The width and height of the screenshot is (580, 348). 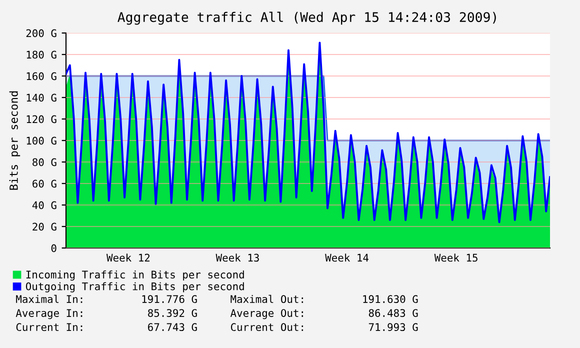 I want to click on y-tick-label: 160 G, so click(x=41, y=76).